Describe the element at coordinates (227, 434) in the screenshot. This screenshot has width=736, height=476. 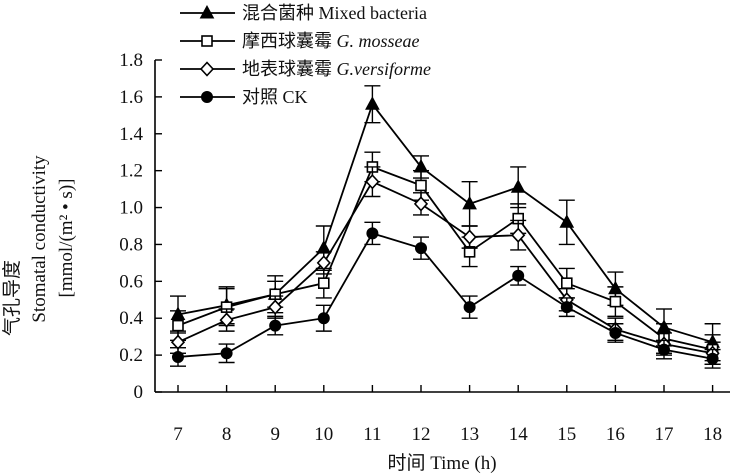
I see `x-tick-label: 8` at that location.